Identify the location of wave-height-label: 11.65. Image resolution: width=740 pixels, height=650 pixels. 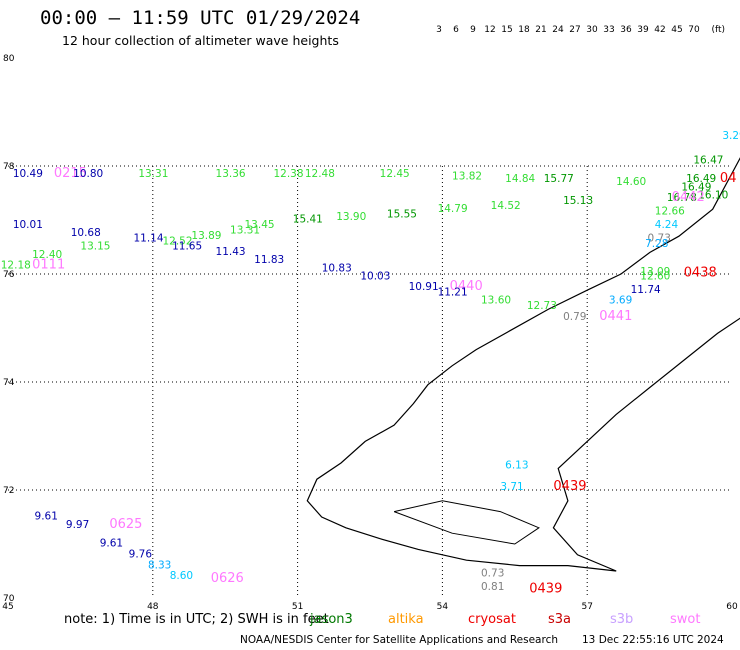
(187, 247).